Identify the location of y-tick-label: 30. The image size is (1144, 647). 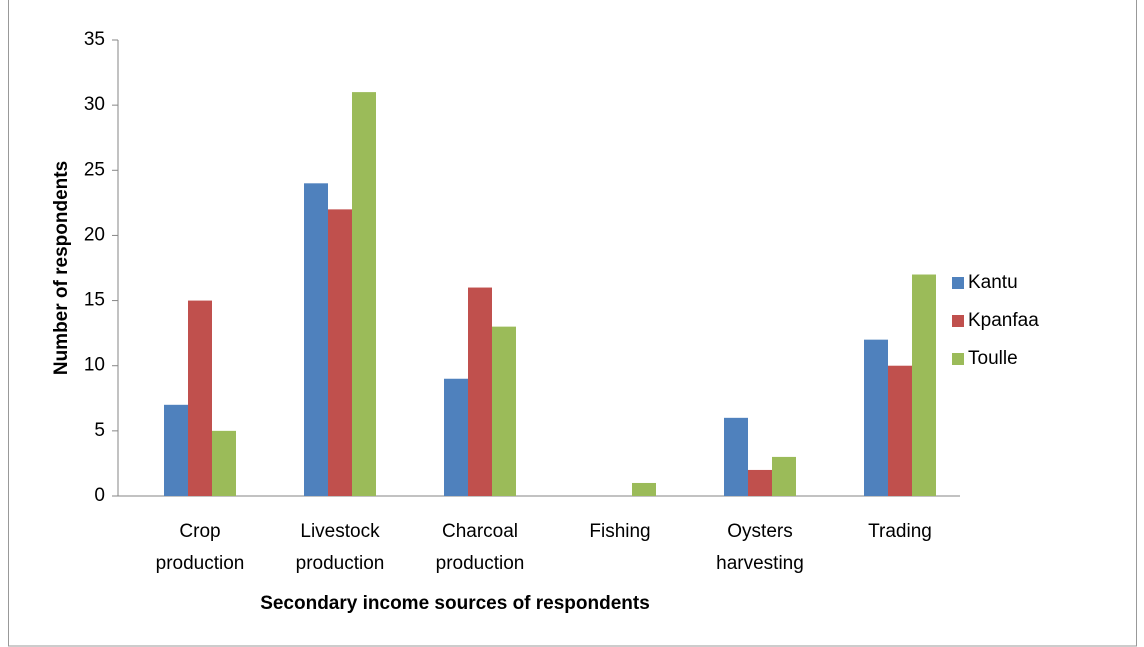
(94, 104).